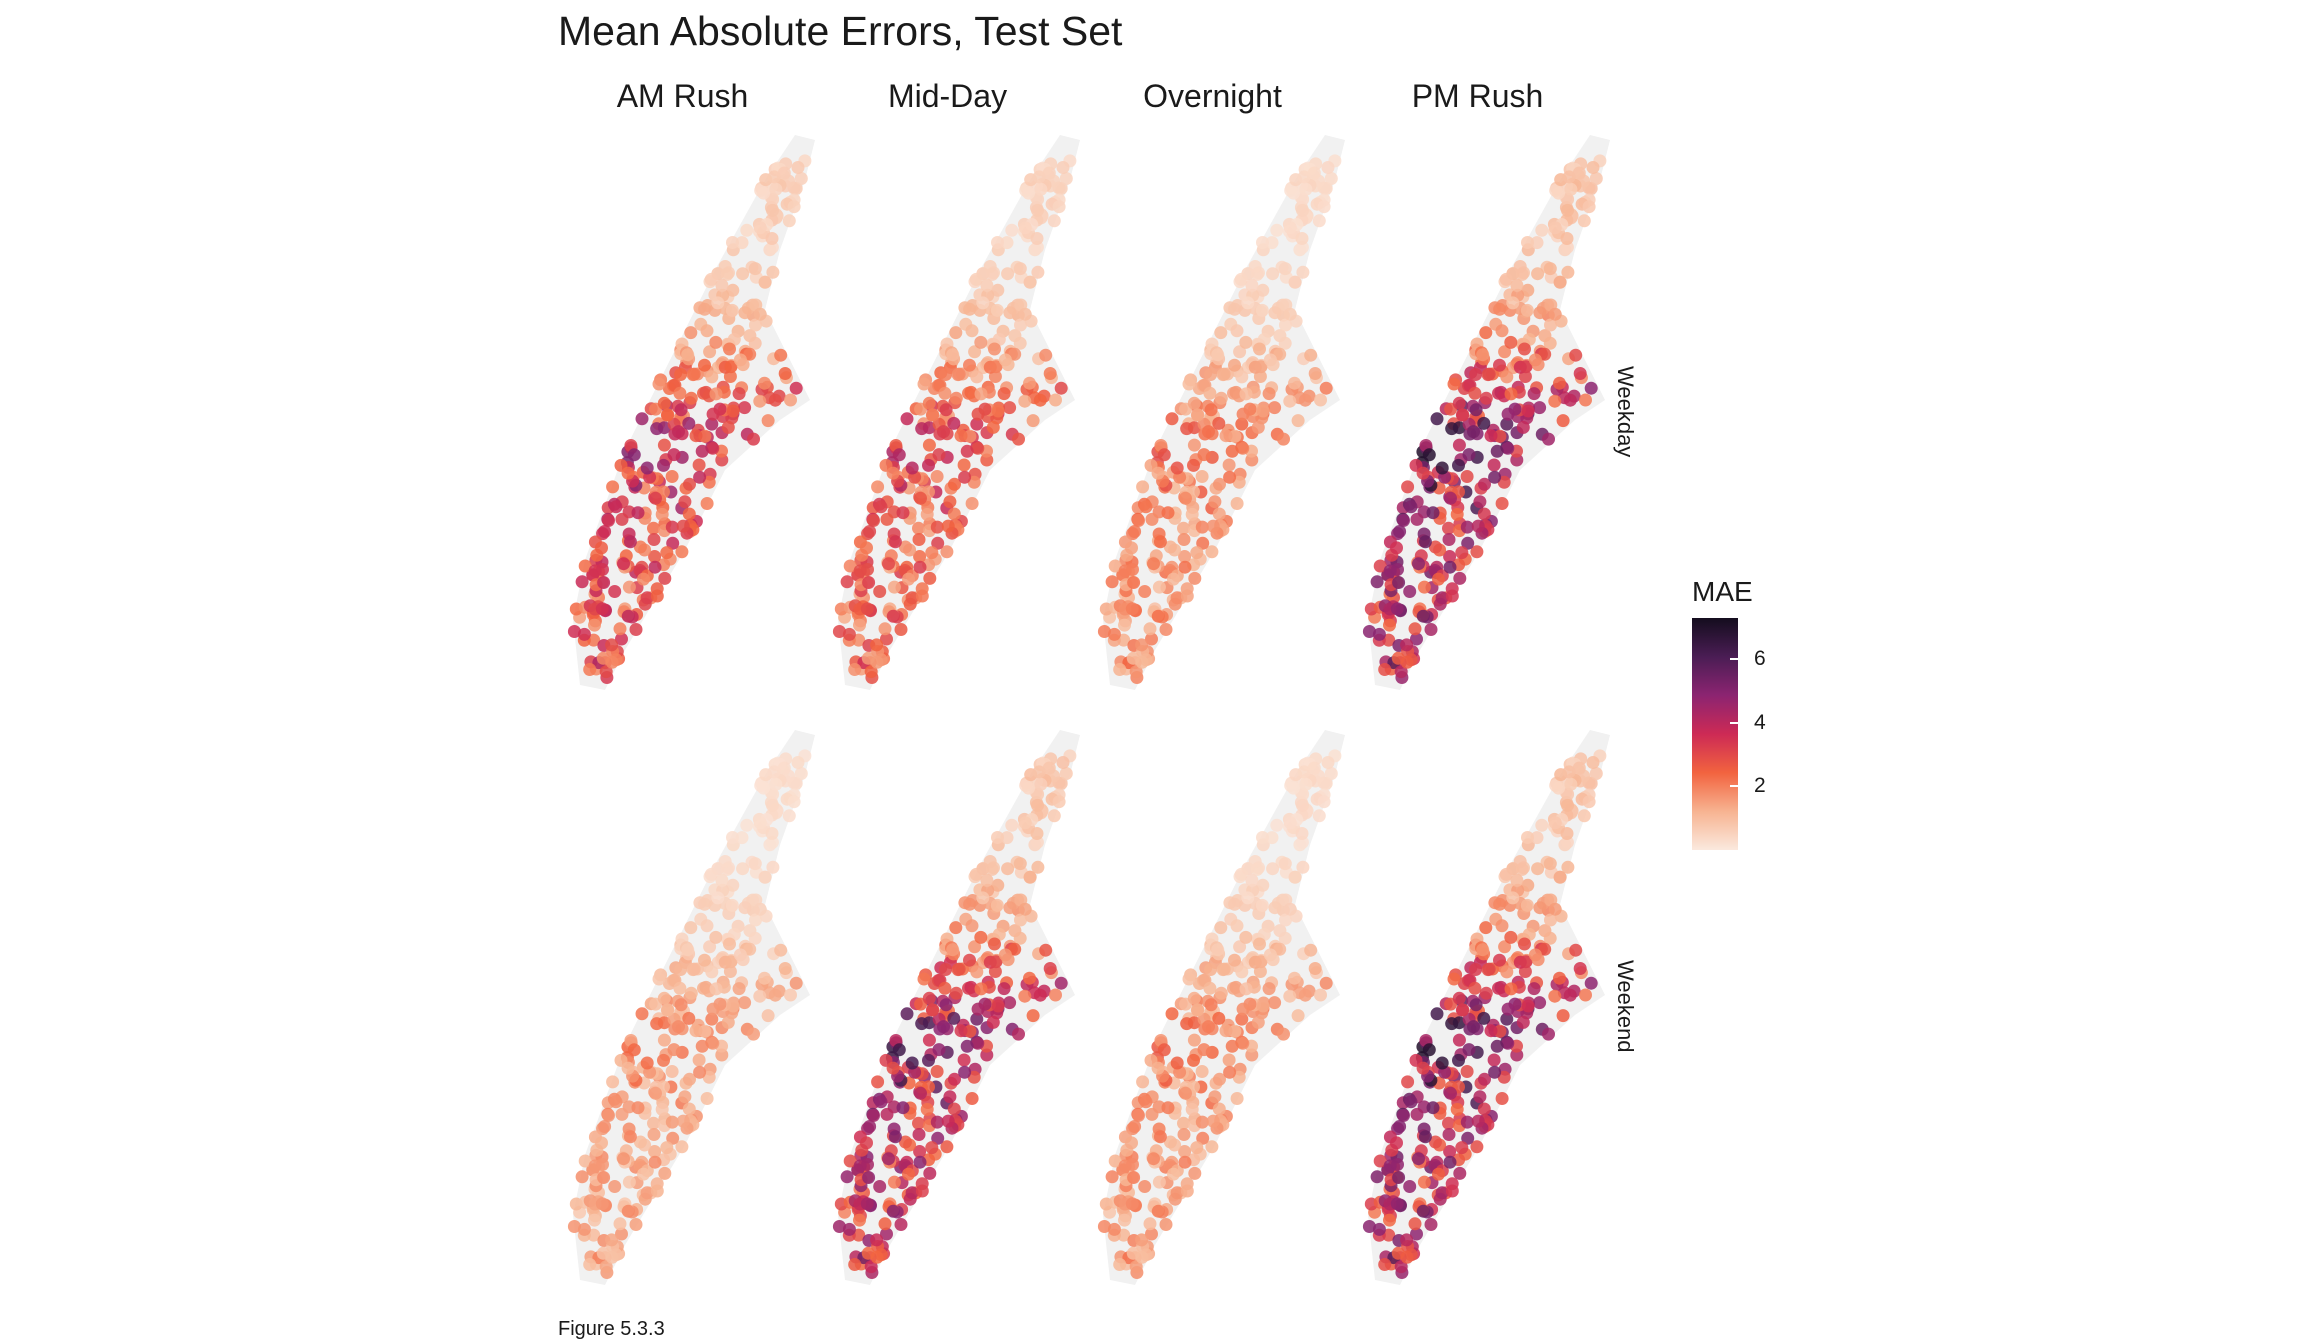  I want to click on map-panel-weekday-am-rush, so click(691, 412).